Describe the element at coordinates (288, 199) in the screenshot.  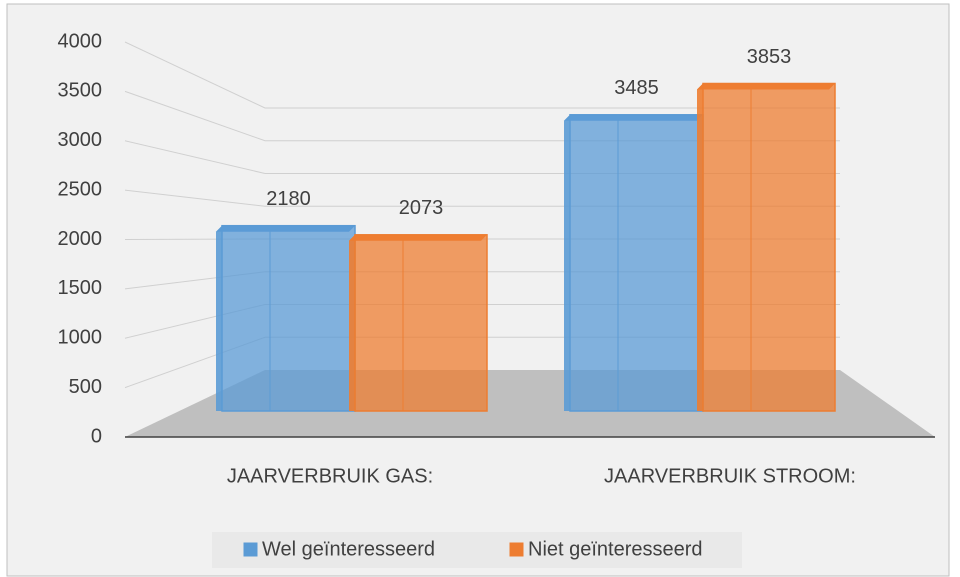
I see `data-label: 2180` at that location.